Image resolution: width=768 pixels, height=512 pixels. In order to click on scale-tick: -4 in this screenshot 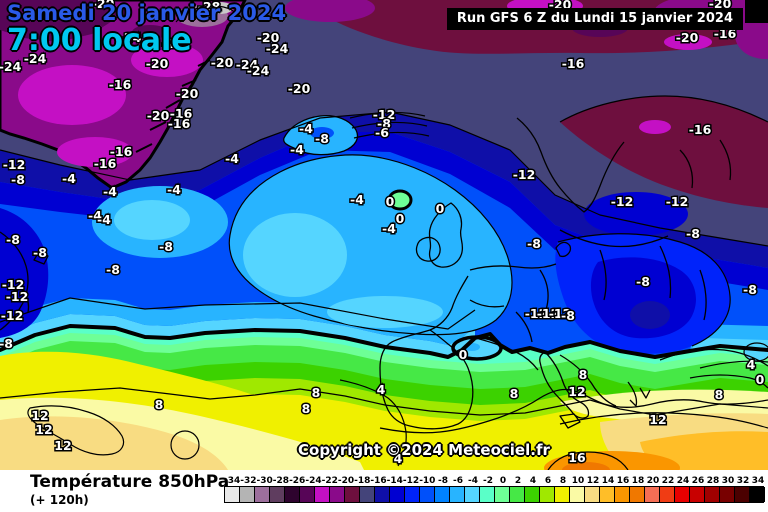, I will do `click(472, 480)`.